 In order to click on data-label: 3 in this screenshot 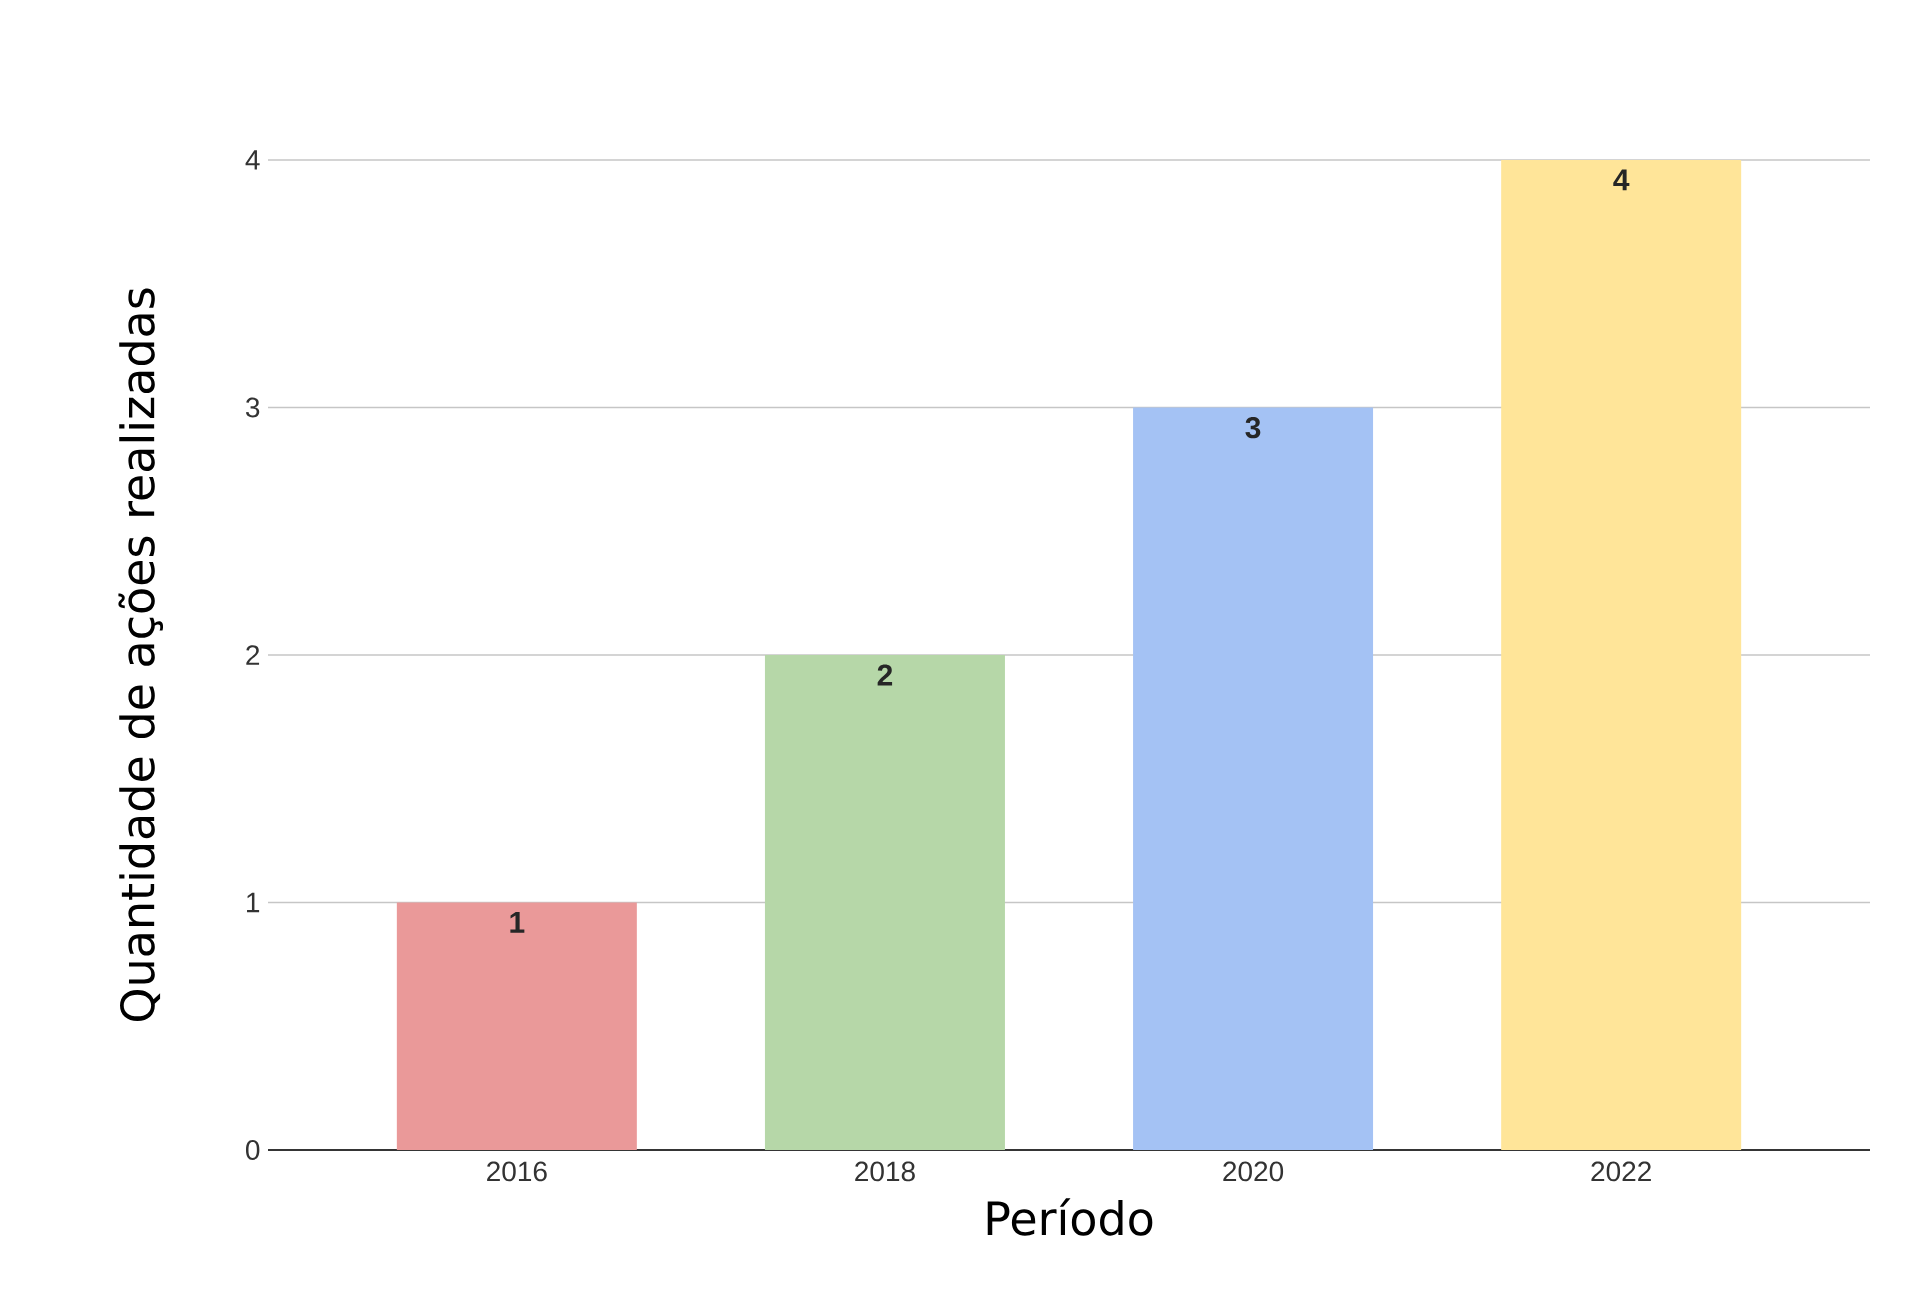, I will do `click(1253, 428)`.